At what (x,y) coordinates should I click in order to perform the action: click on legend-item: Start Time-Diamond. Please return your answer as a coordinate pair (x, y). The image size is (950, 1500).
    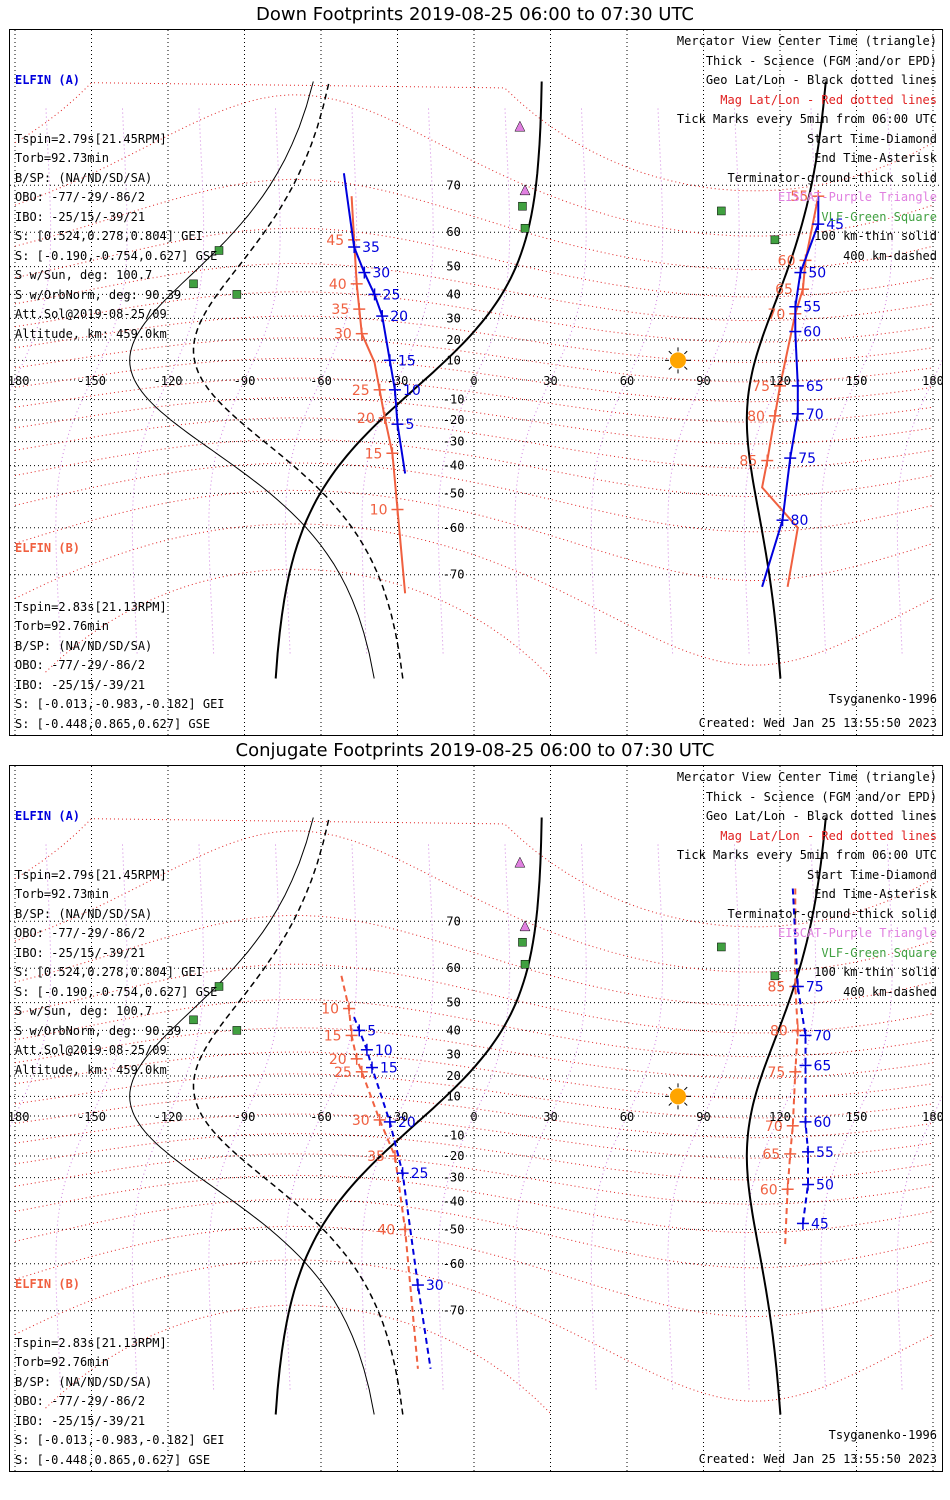
    Looking at the image, I should click on (871, 138).